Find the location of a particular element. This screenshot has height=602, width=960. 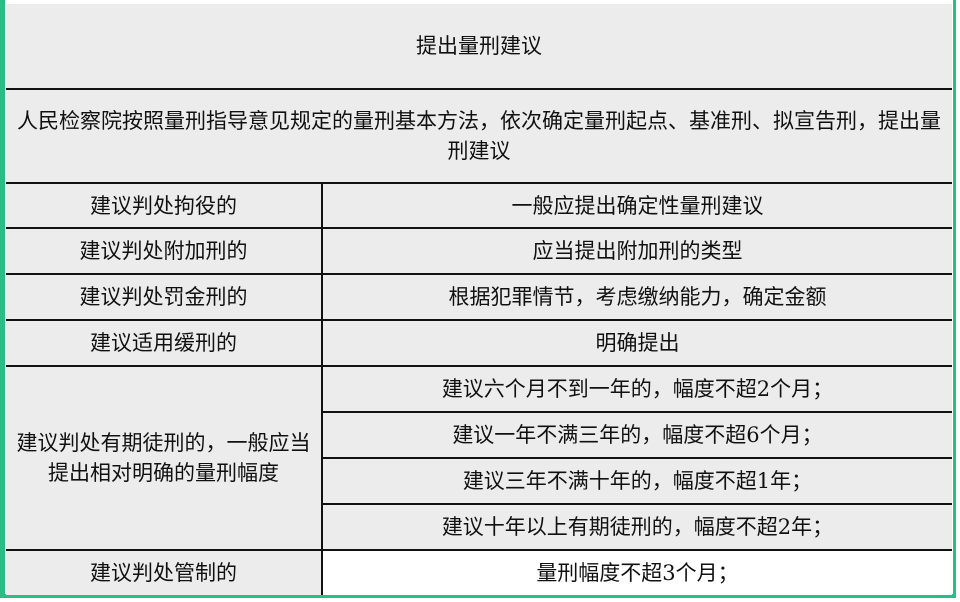

row-label: 建议判处附加刑的 is located at coordinates (163, 251).